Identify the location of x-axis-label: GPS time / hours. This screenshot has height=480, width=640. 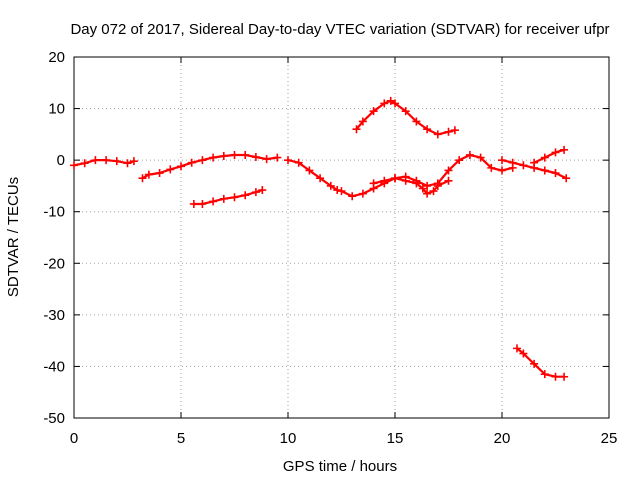
(340, 466).